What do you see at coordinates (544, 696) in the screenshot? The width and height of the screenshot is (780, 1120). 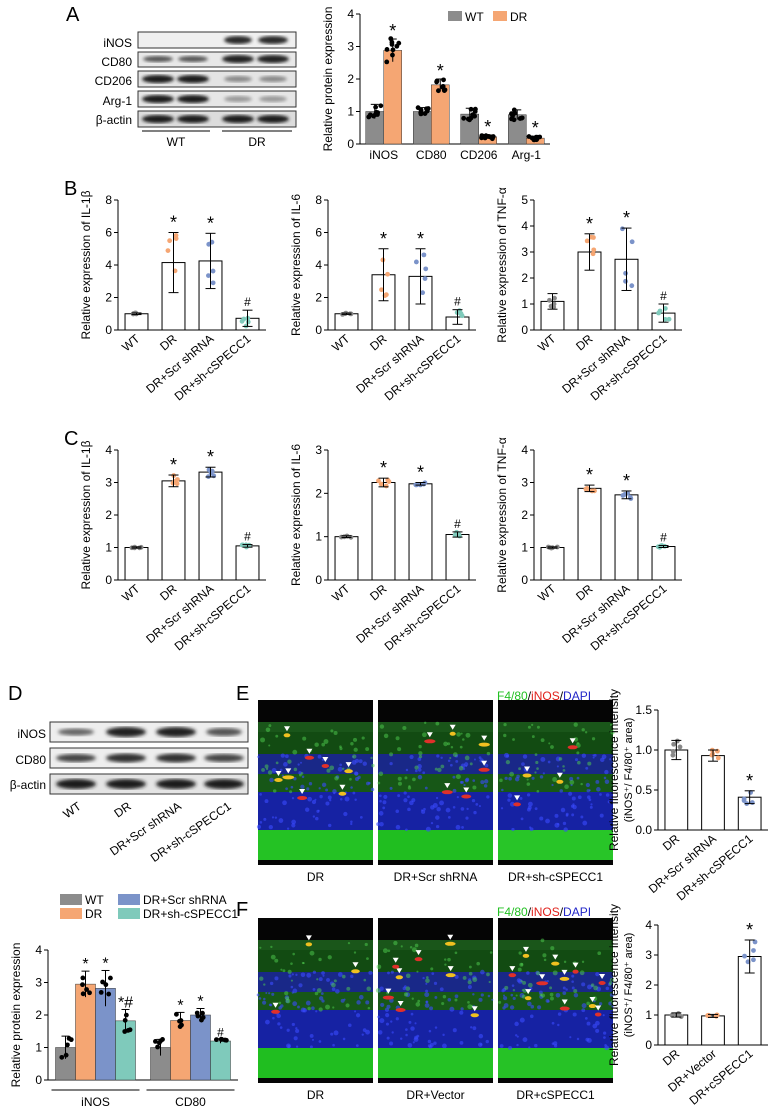 I see `stain-legend-e: F4/80/iNOS/DAPI` at bounding box center [544, 696].